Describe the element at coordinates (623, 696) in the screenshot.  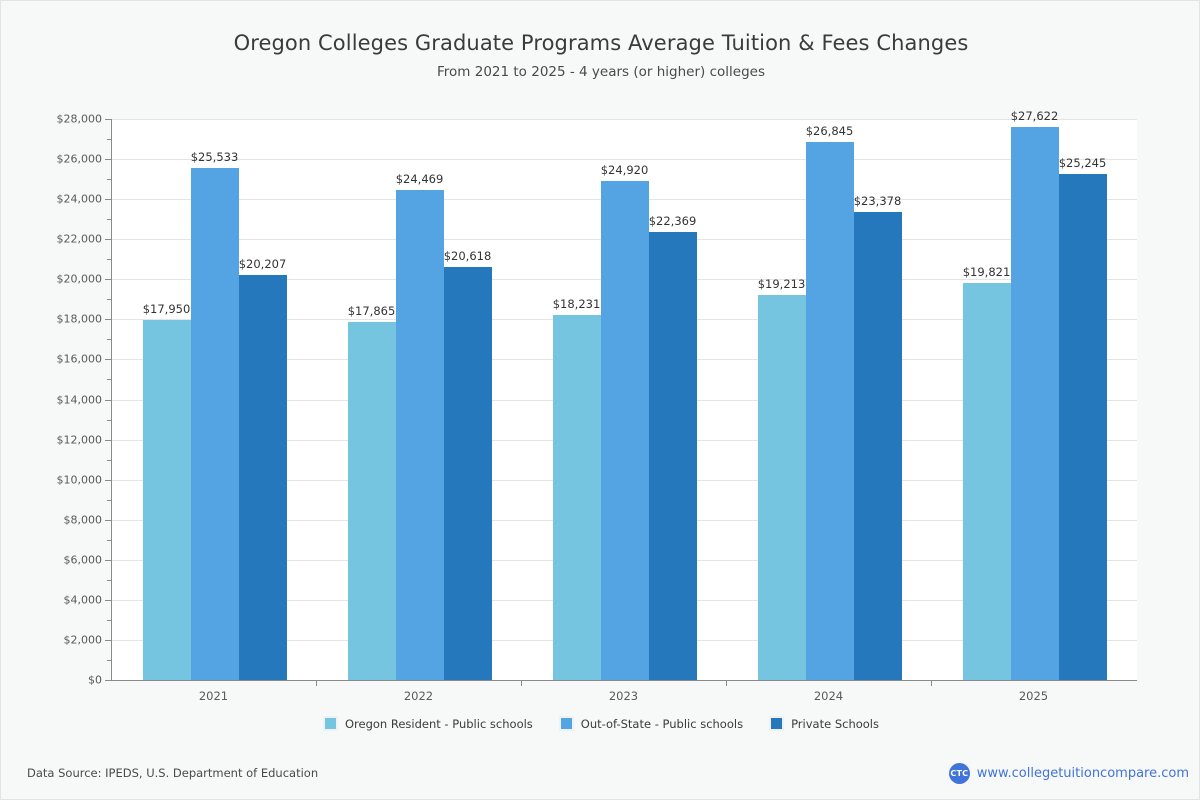
I see `x-axis-tick-label: 2023` at that location.